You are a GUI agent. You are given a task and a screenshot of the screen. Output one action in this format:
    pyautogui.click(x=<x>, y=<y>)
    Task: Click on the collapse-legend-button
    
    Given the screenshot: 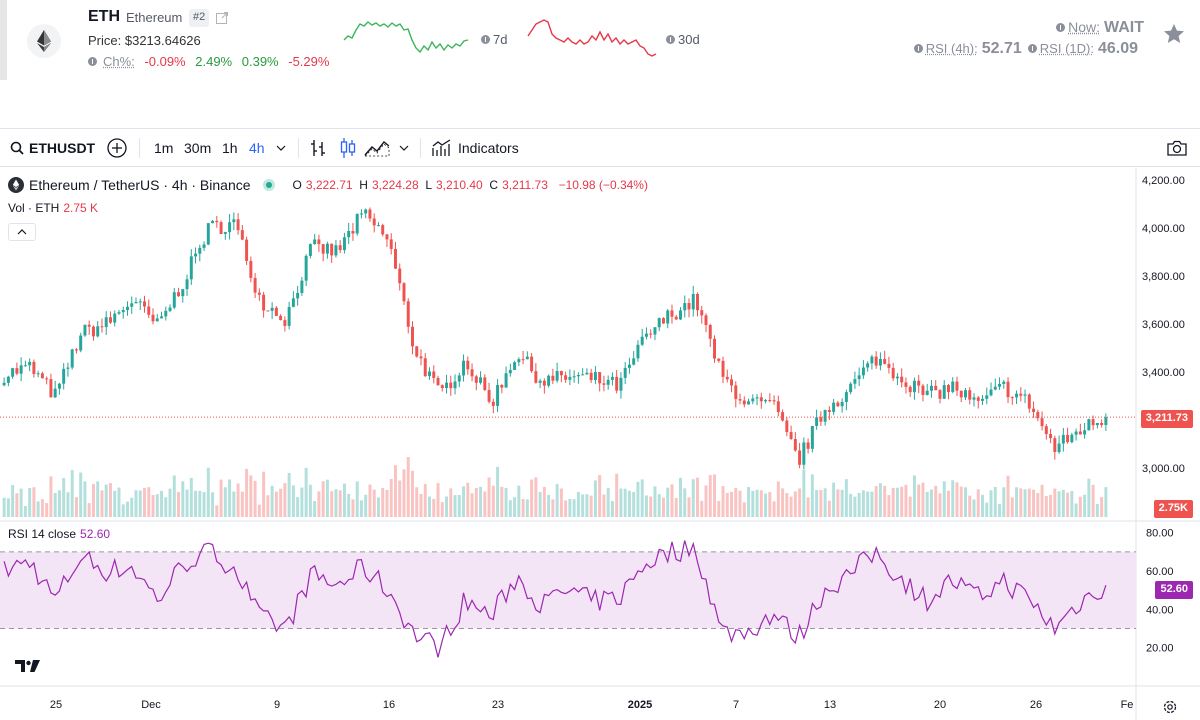 What is the action you would take?
    pyautogui.click(x=22, y=232)
    